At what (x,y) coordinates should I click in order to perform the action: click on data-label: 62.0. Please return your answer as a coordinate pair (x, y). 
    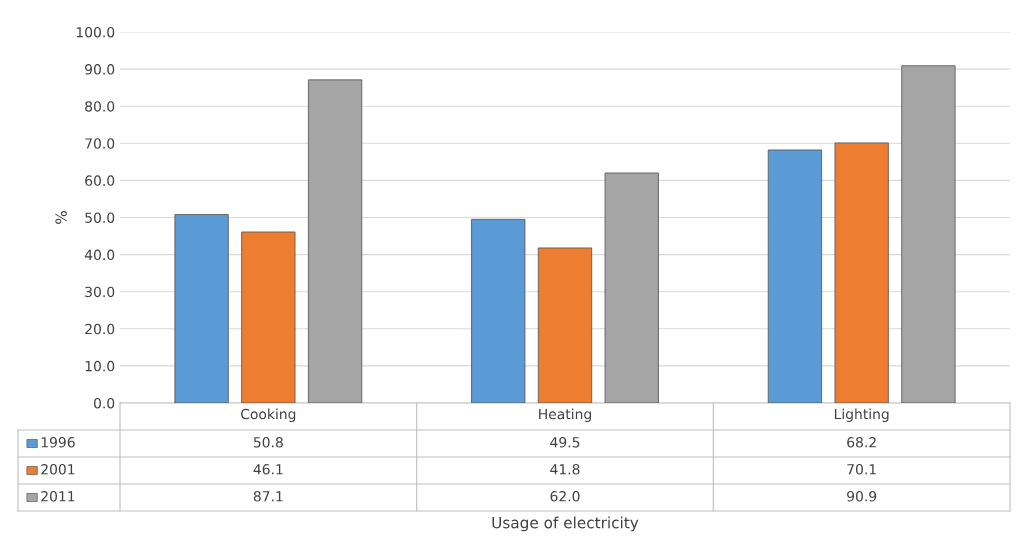
    Looking at the image, I should click on (565, 496).